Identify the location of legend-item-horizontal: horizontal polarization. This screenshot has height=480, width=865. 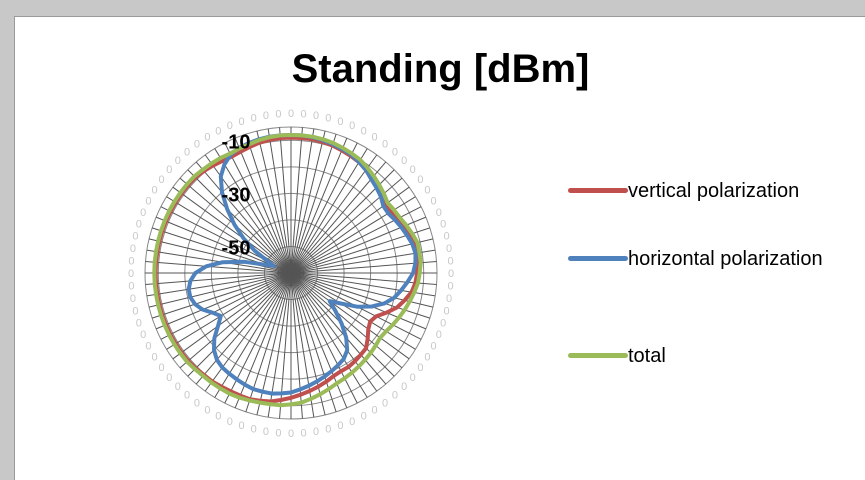
(698, 259).